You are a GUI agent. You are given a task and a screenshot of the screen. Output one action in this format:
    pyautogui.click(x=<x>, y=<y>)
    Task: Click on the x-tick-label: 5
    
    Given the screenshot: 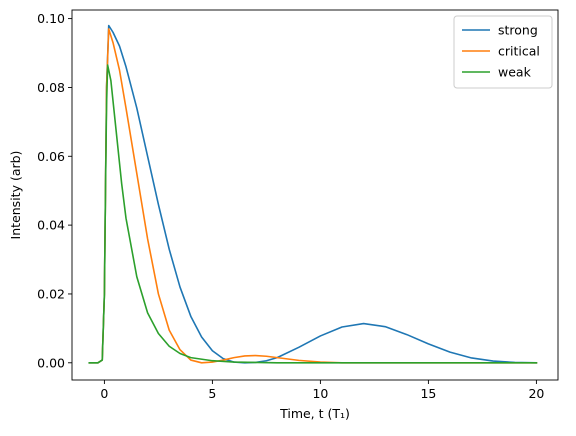 What is the action you would take?
    pyautogui.click(x=212, y=393)
    